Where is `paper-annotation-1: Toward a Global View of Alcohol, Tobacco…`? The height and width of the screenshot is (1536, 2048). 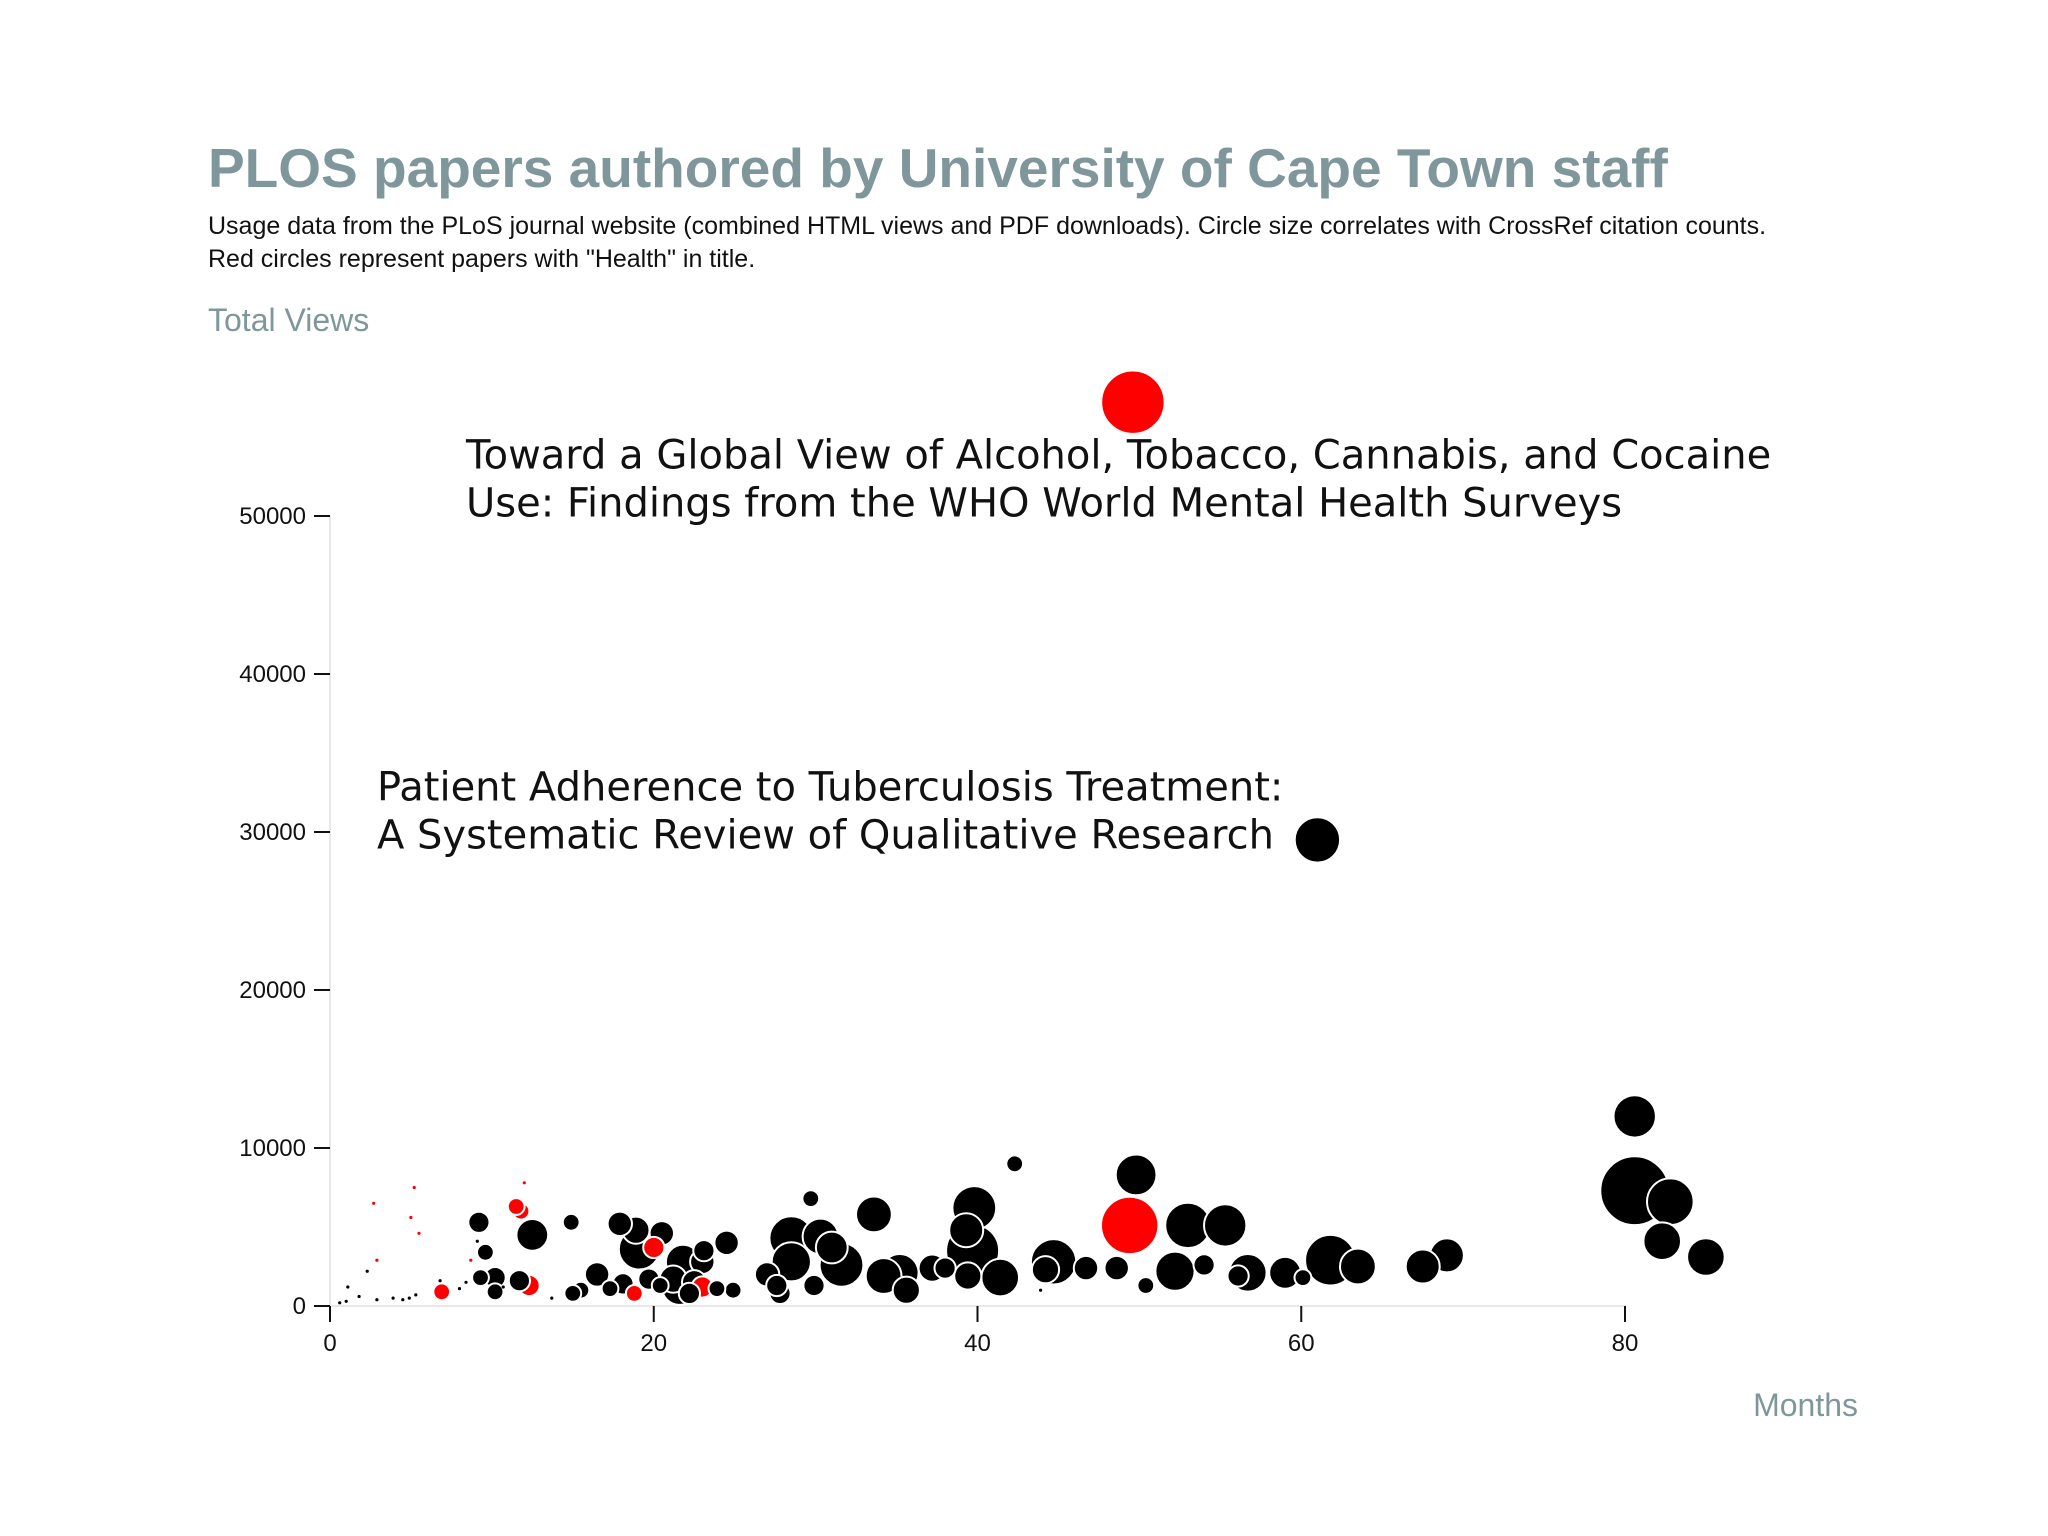 paper-annotation-1: Toward a Global View of Alcohol, Tobacco… is located at coordinates (1118, 480).